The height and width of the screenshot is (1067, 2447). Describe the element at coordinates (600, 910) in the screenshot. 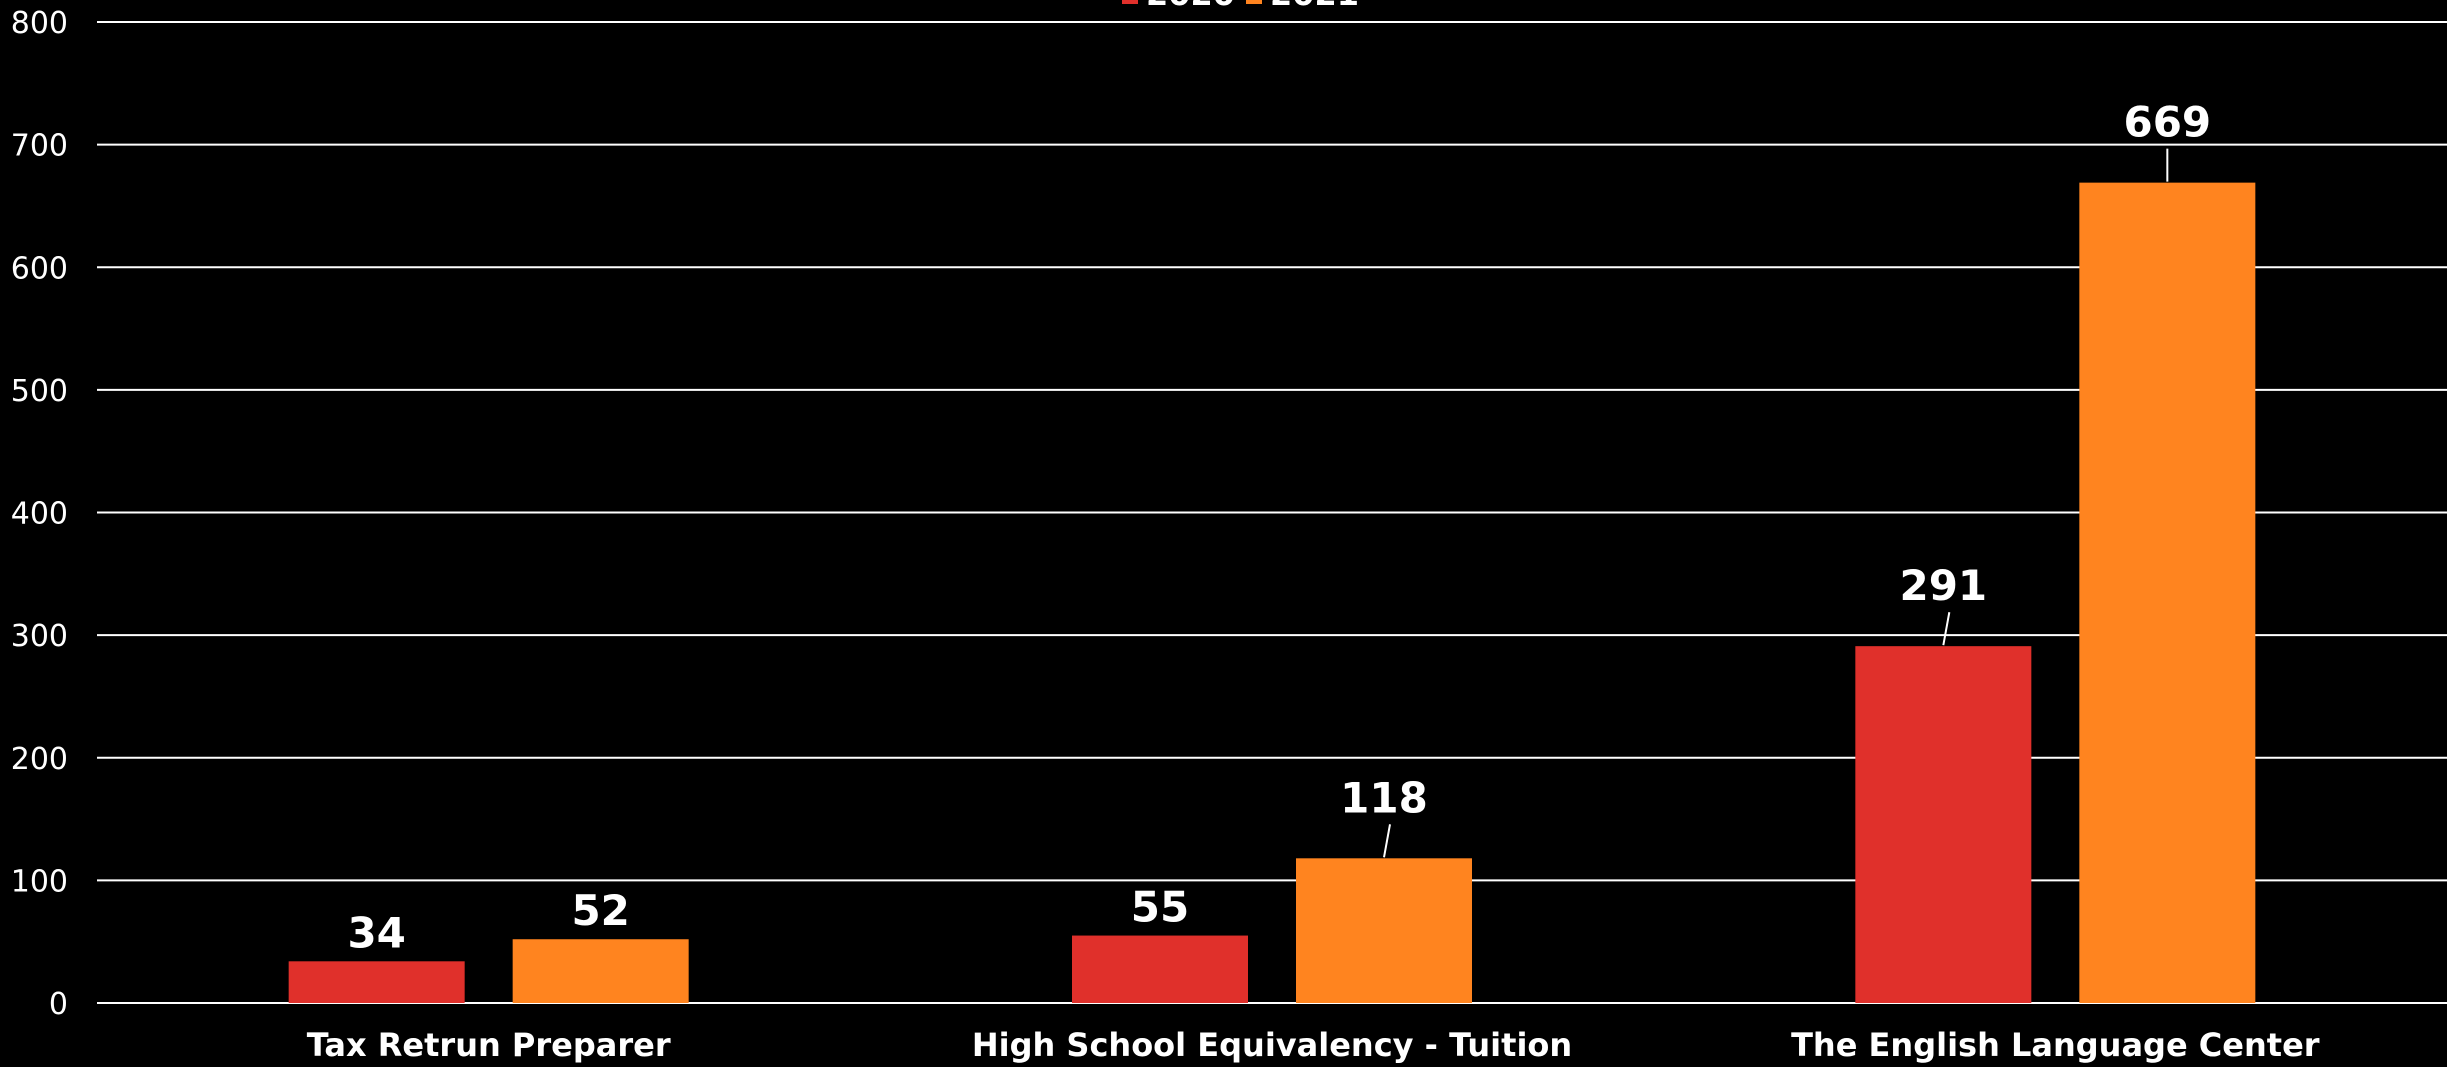

I see `data-label: 52` at that location.